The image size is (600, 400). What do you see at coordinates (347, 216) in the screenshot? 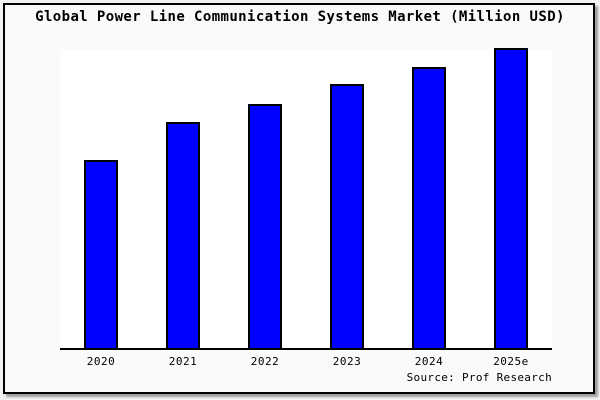
I see `bar-2023` at bounding box center [347, 216].